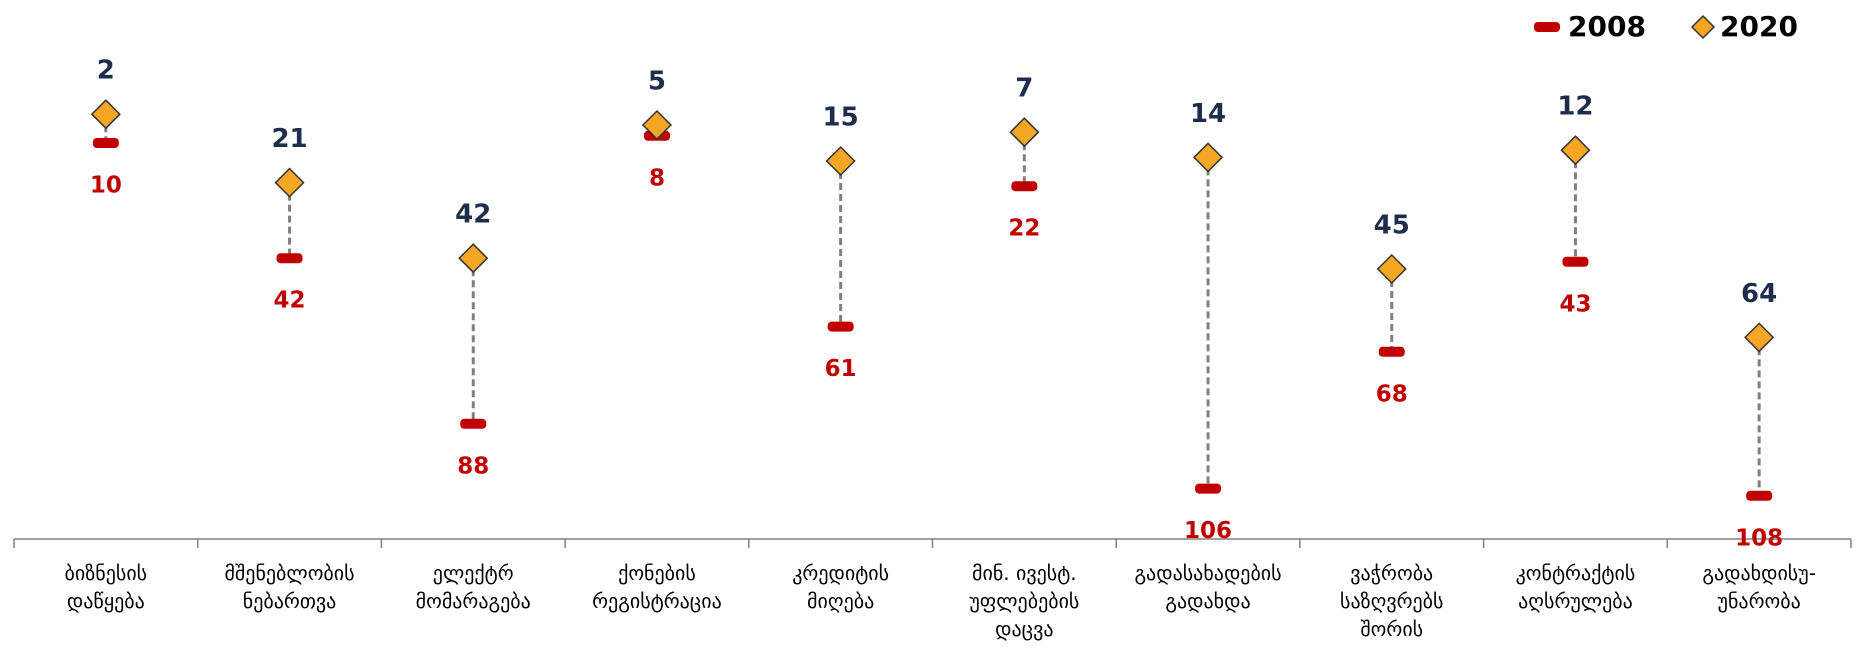 The image size is (1857, 652). What do you see at coordinates (106, 186) in the screenshot?
I see `value-label-2008: 10` at bounding box center [106, 186].